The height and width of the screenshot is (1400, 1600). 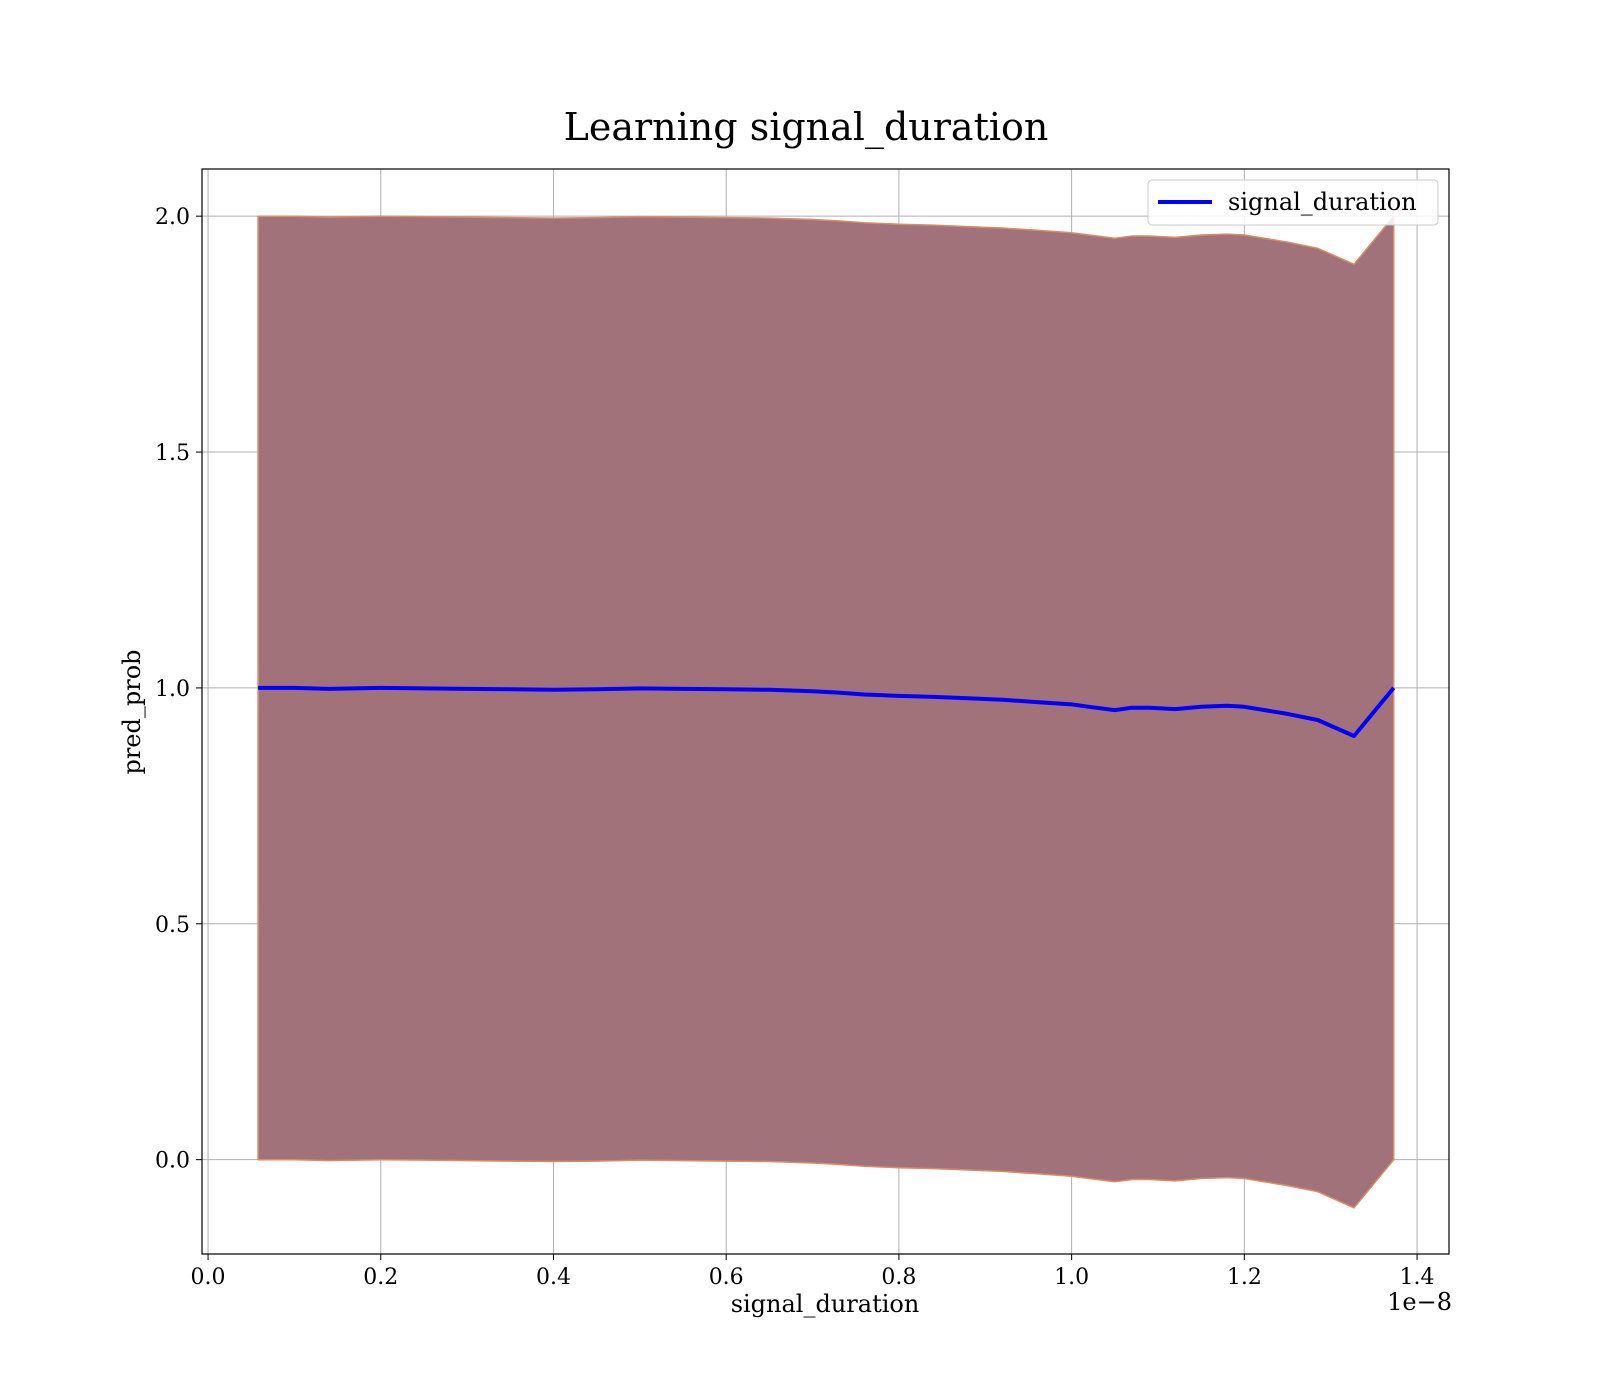 I want to click on series-line, so click(x=827, y=711).